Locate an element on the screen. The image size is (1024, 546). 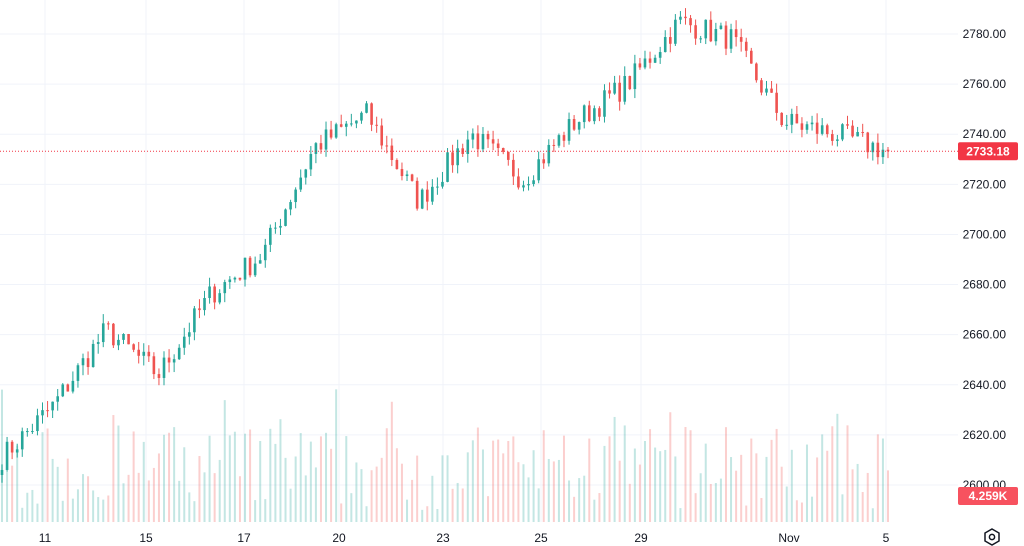
x-tick-label: 25 is located at coordinates (541, 538).